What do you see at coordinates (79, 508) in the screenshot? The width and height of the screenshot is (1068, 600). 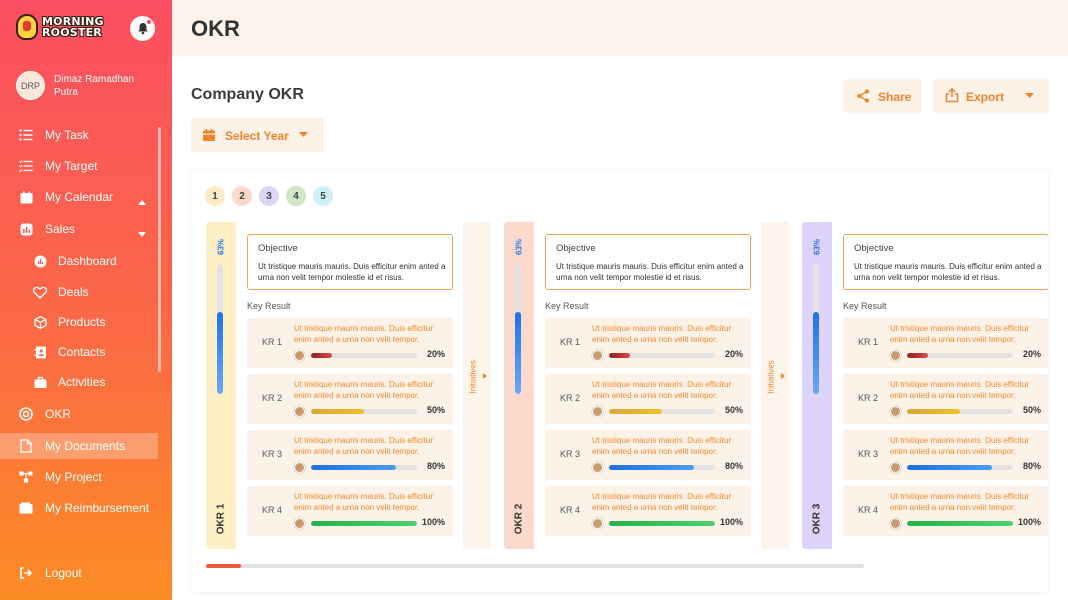 I see `sidebar-item-my-reimbursement: My Reimbursement` at bounding box center [79, 508].